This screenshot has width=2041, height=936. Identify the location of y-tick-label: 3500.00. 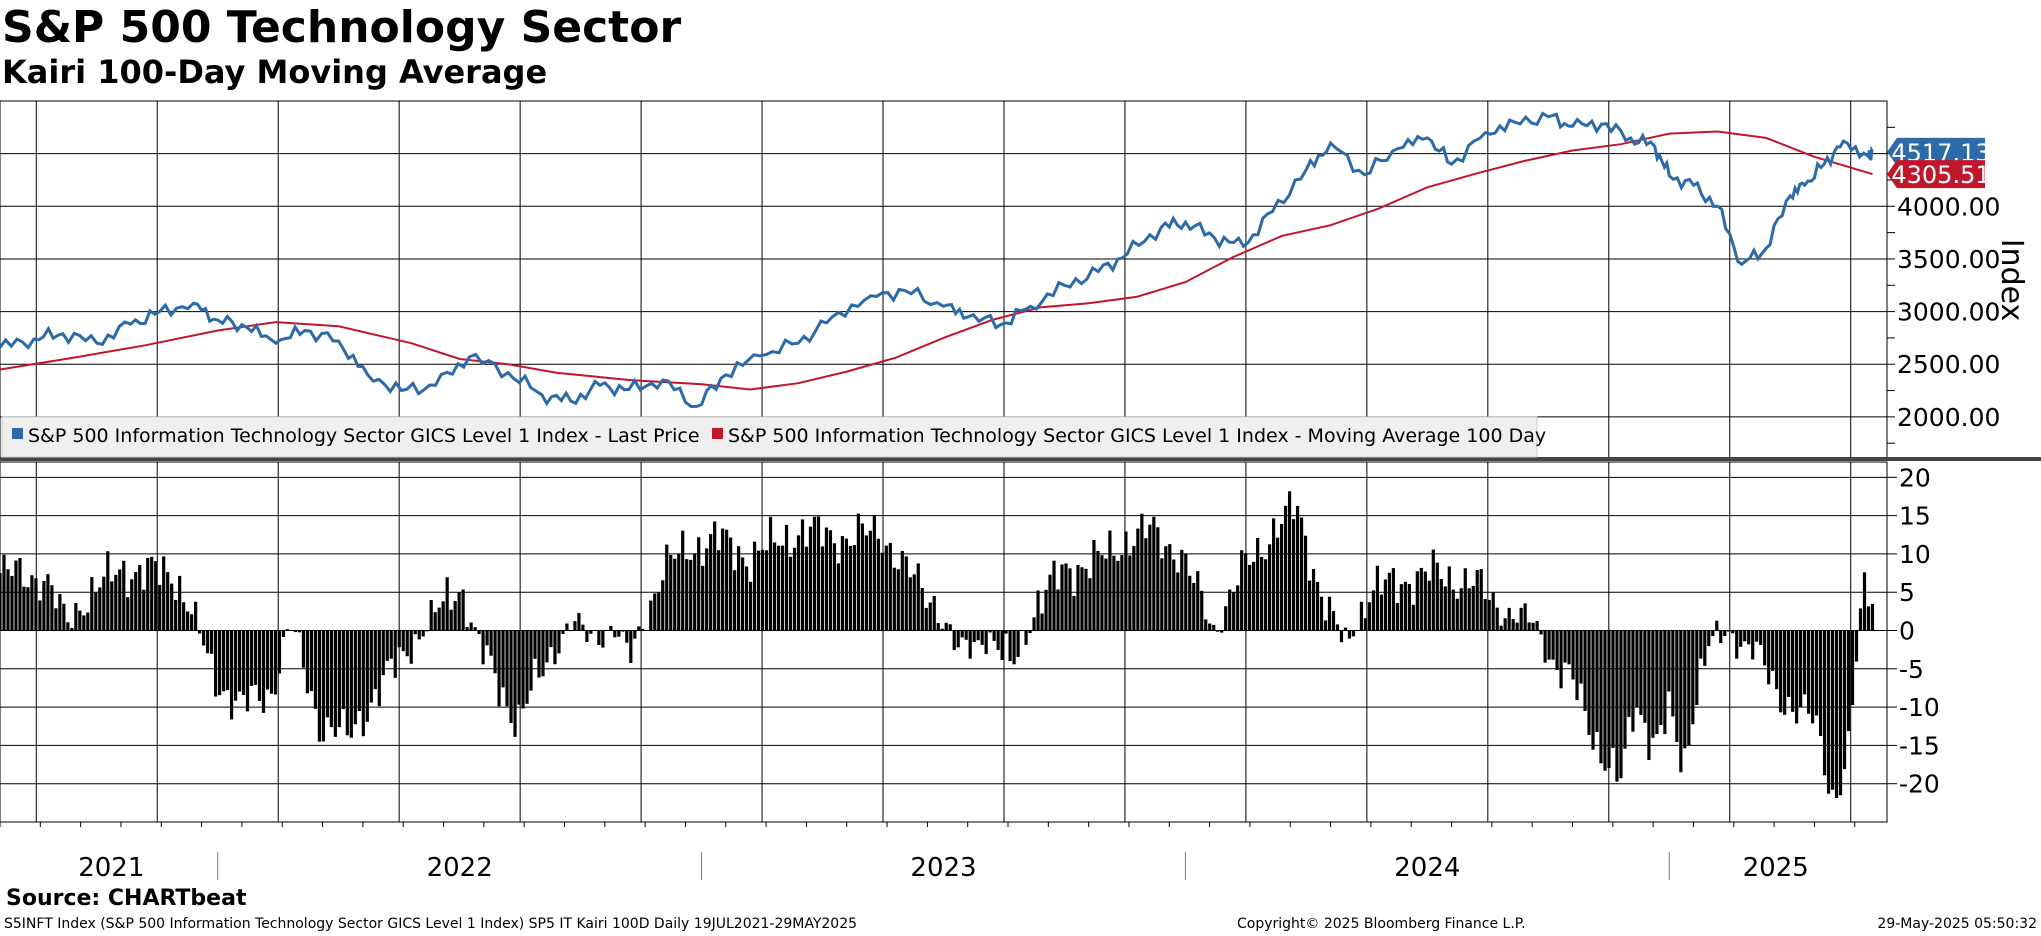
(1948, 259).